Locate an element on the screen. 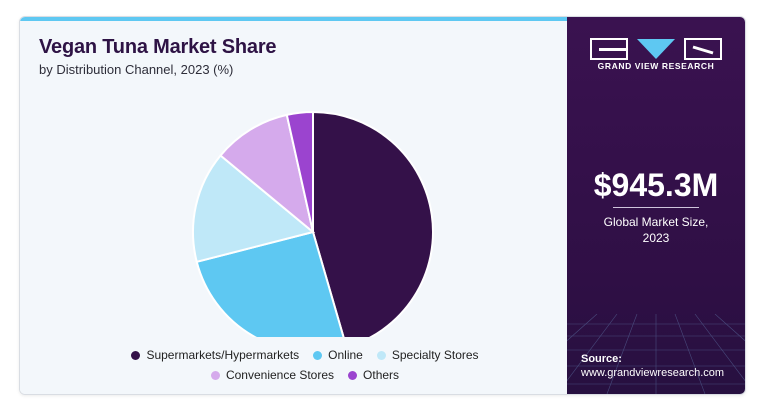  chart-title: Vegan Tuna Market Share is located at coordinates (158, 47).